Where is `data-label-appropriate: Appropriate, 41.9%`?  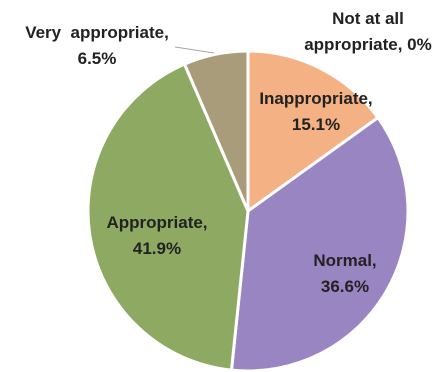
data-label-appropriate: Appropriate, 41.9% is located at coordinates (156, 235).